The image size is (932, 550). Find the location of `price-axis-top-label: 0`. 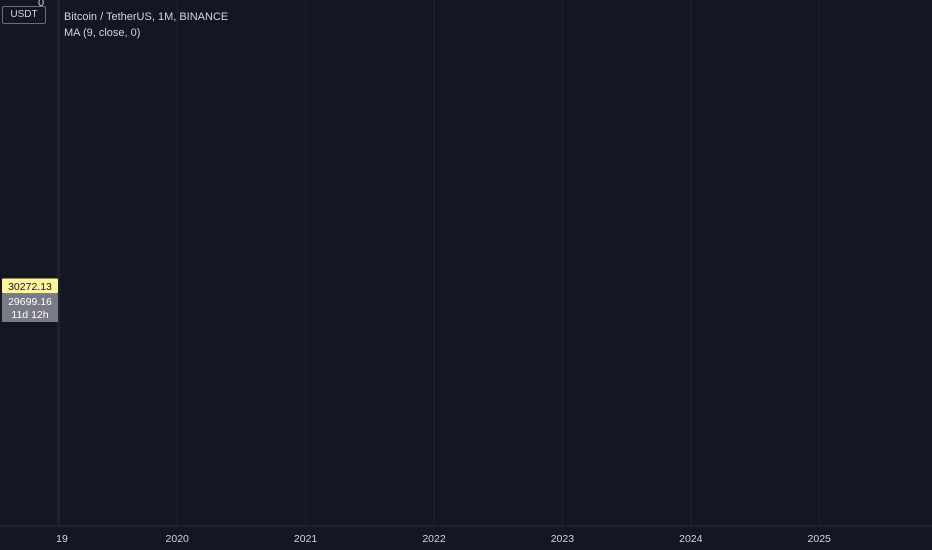

price-axis-top-label: 0 is located at coordinates (41, 4).